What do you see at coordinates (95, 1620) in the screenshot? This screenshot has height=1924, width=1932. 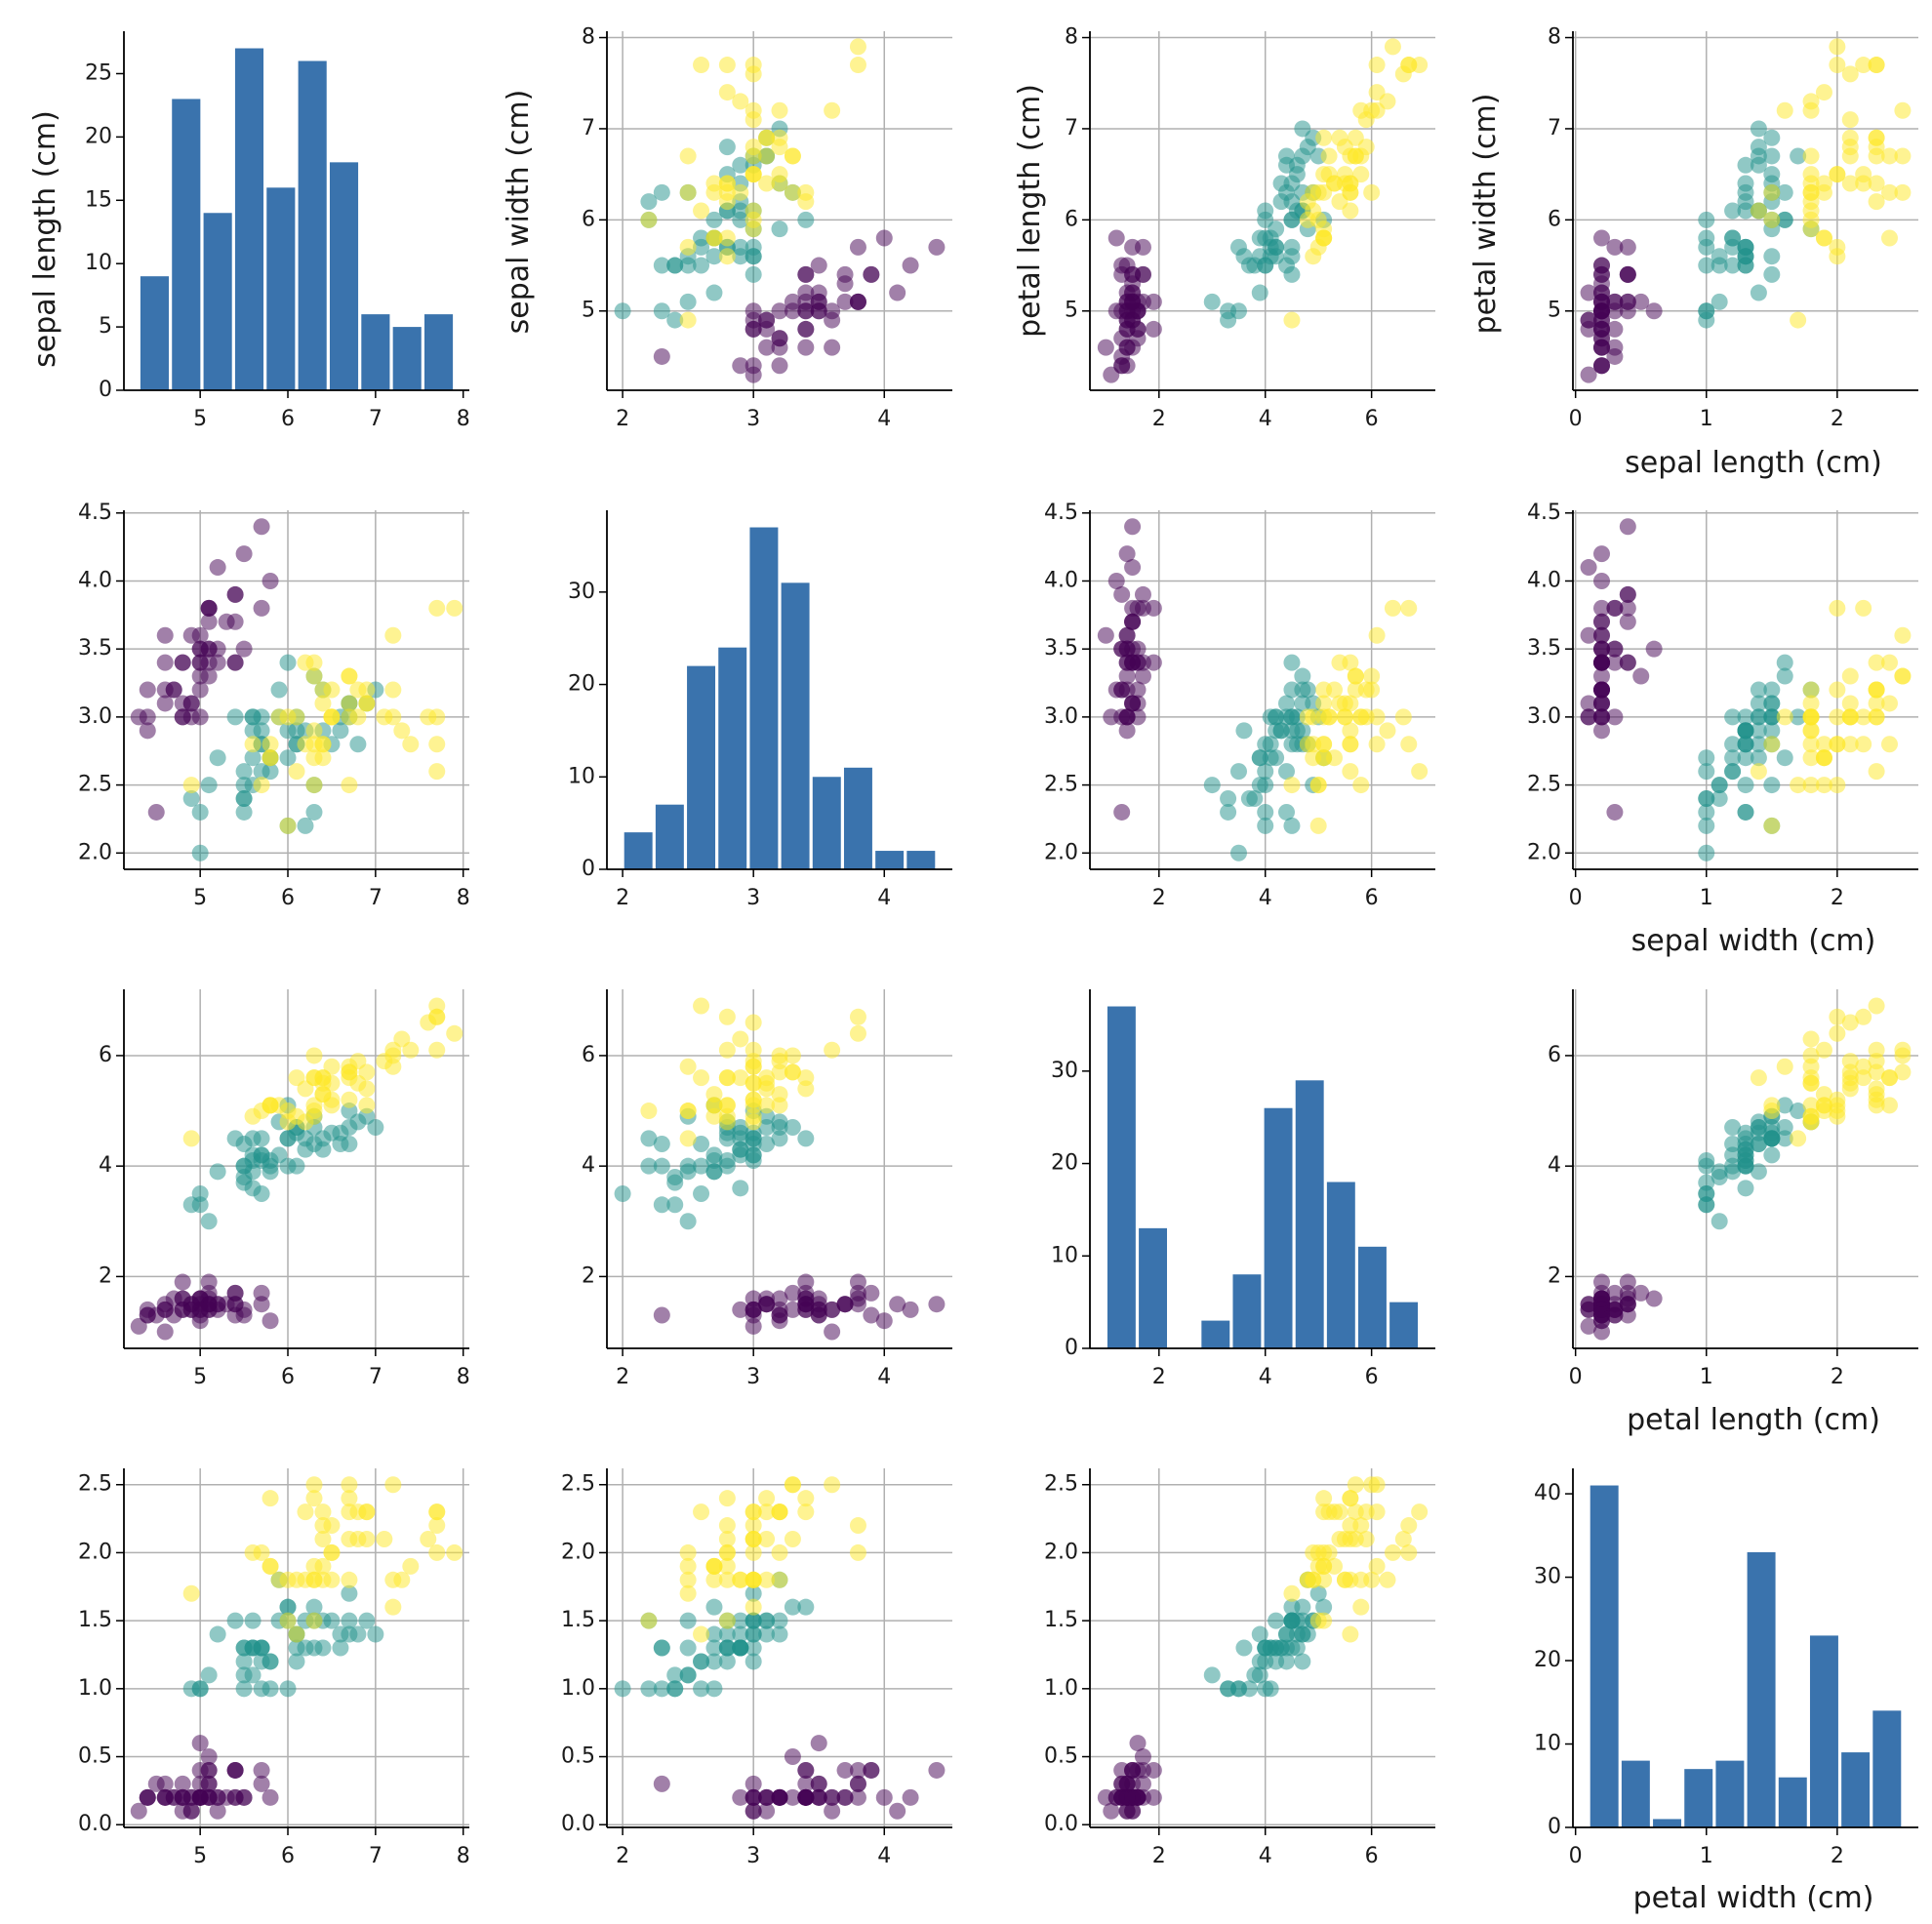 I see `y-tick-label: 1.5` at bounding box center [95, 1620].